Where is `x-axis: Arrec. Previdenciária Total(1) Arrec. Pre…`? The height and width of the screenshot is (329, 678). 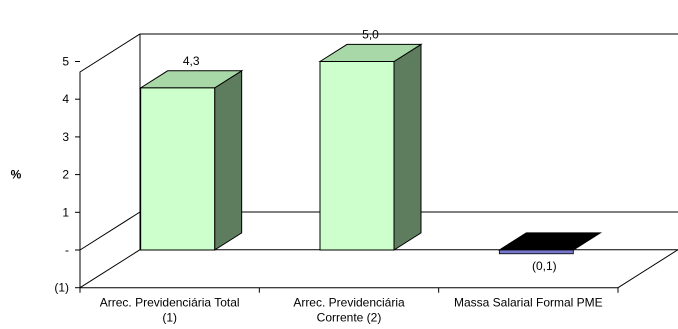 x-axis: Arrec. Previdenciária Total(1) Arrec. Pre… is located at coordinates (349, 306).